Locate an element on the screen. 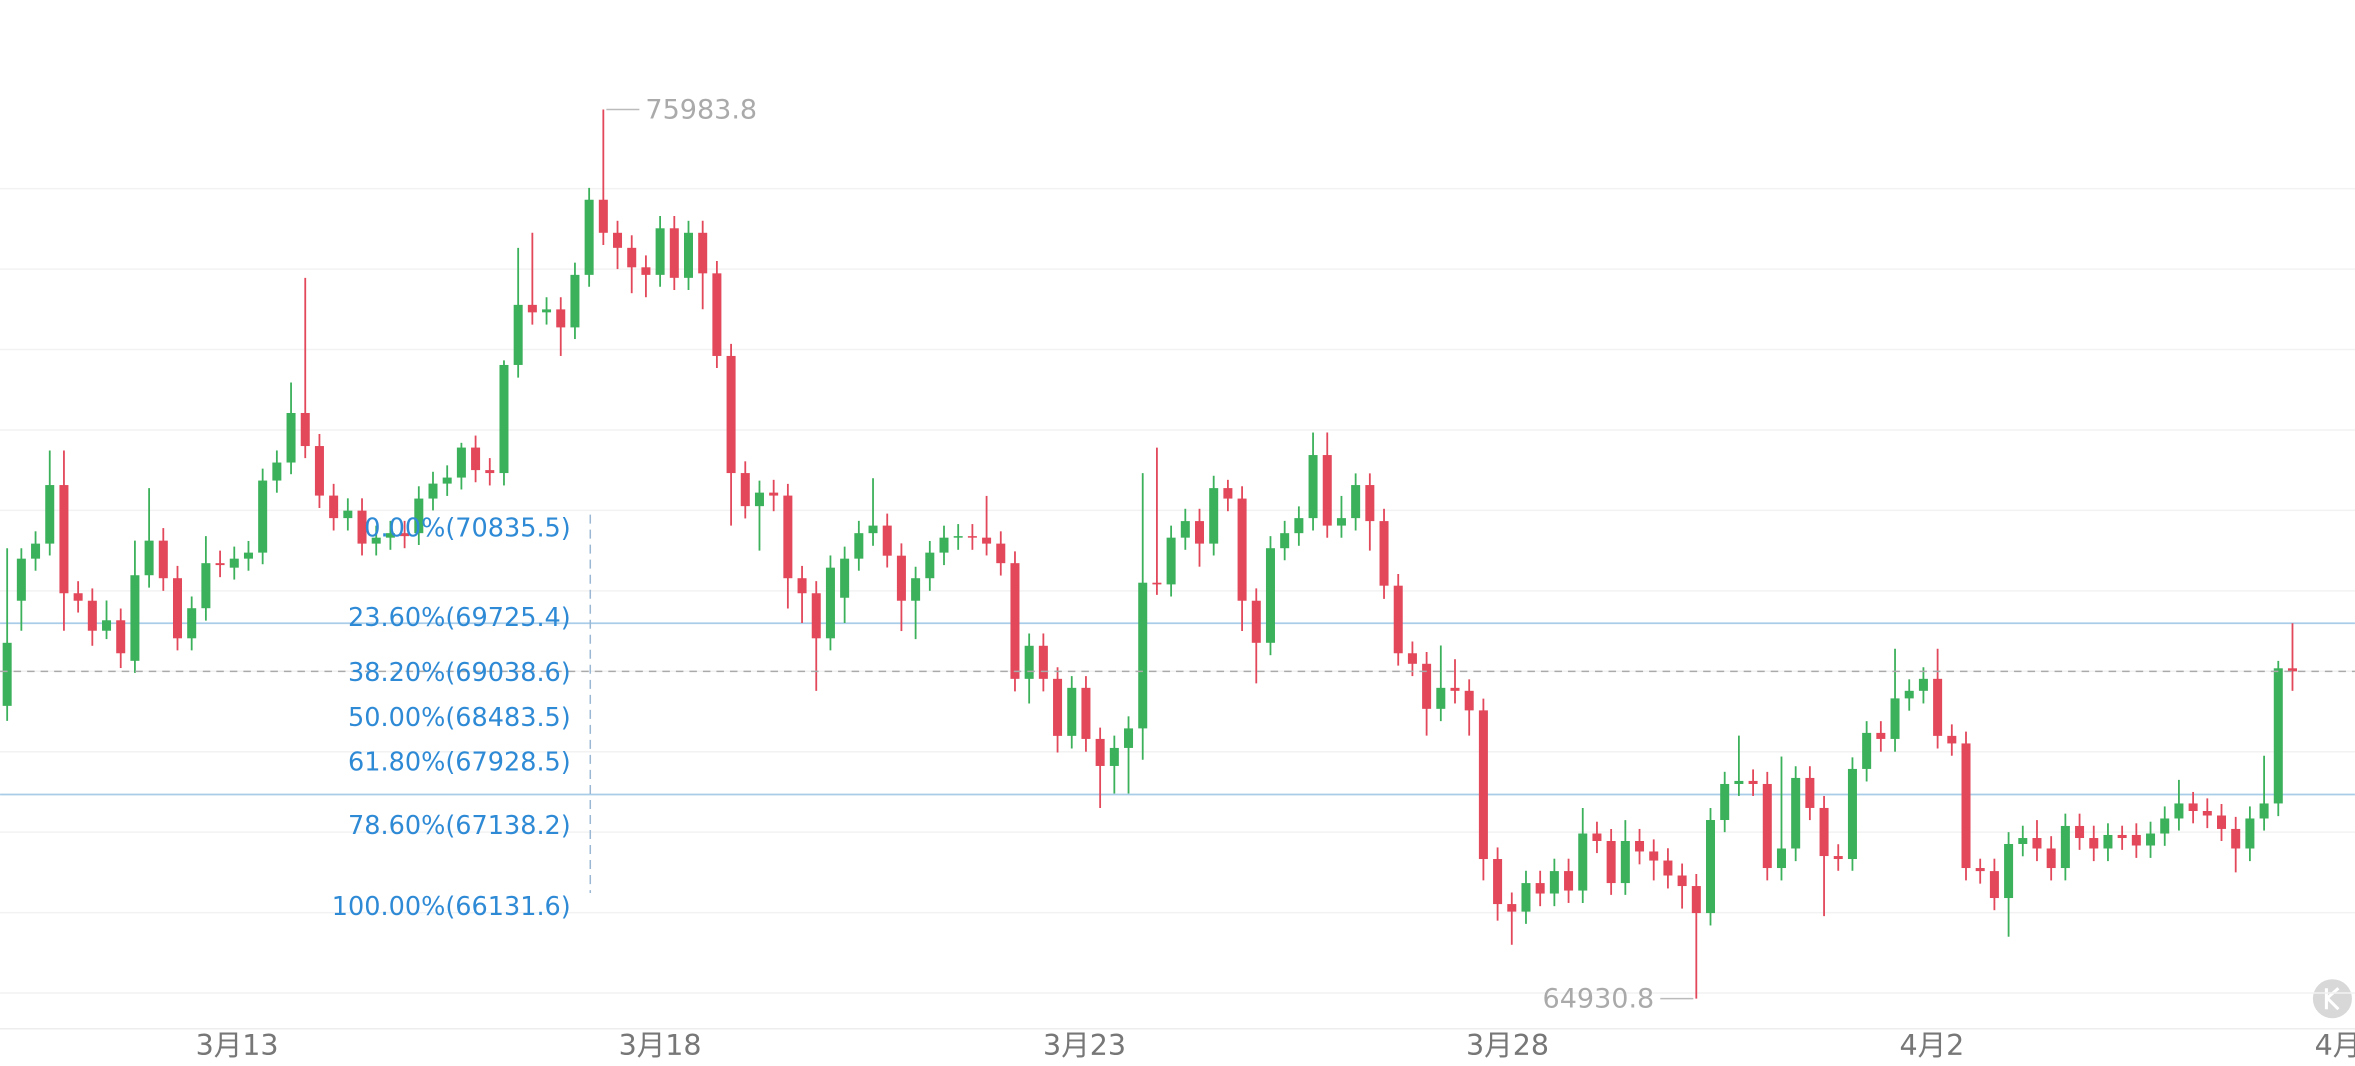 This screenshot has width=2355, height=1066. x-tick-label: 3月13 is located at coordinates (237, 1045).